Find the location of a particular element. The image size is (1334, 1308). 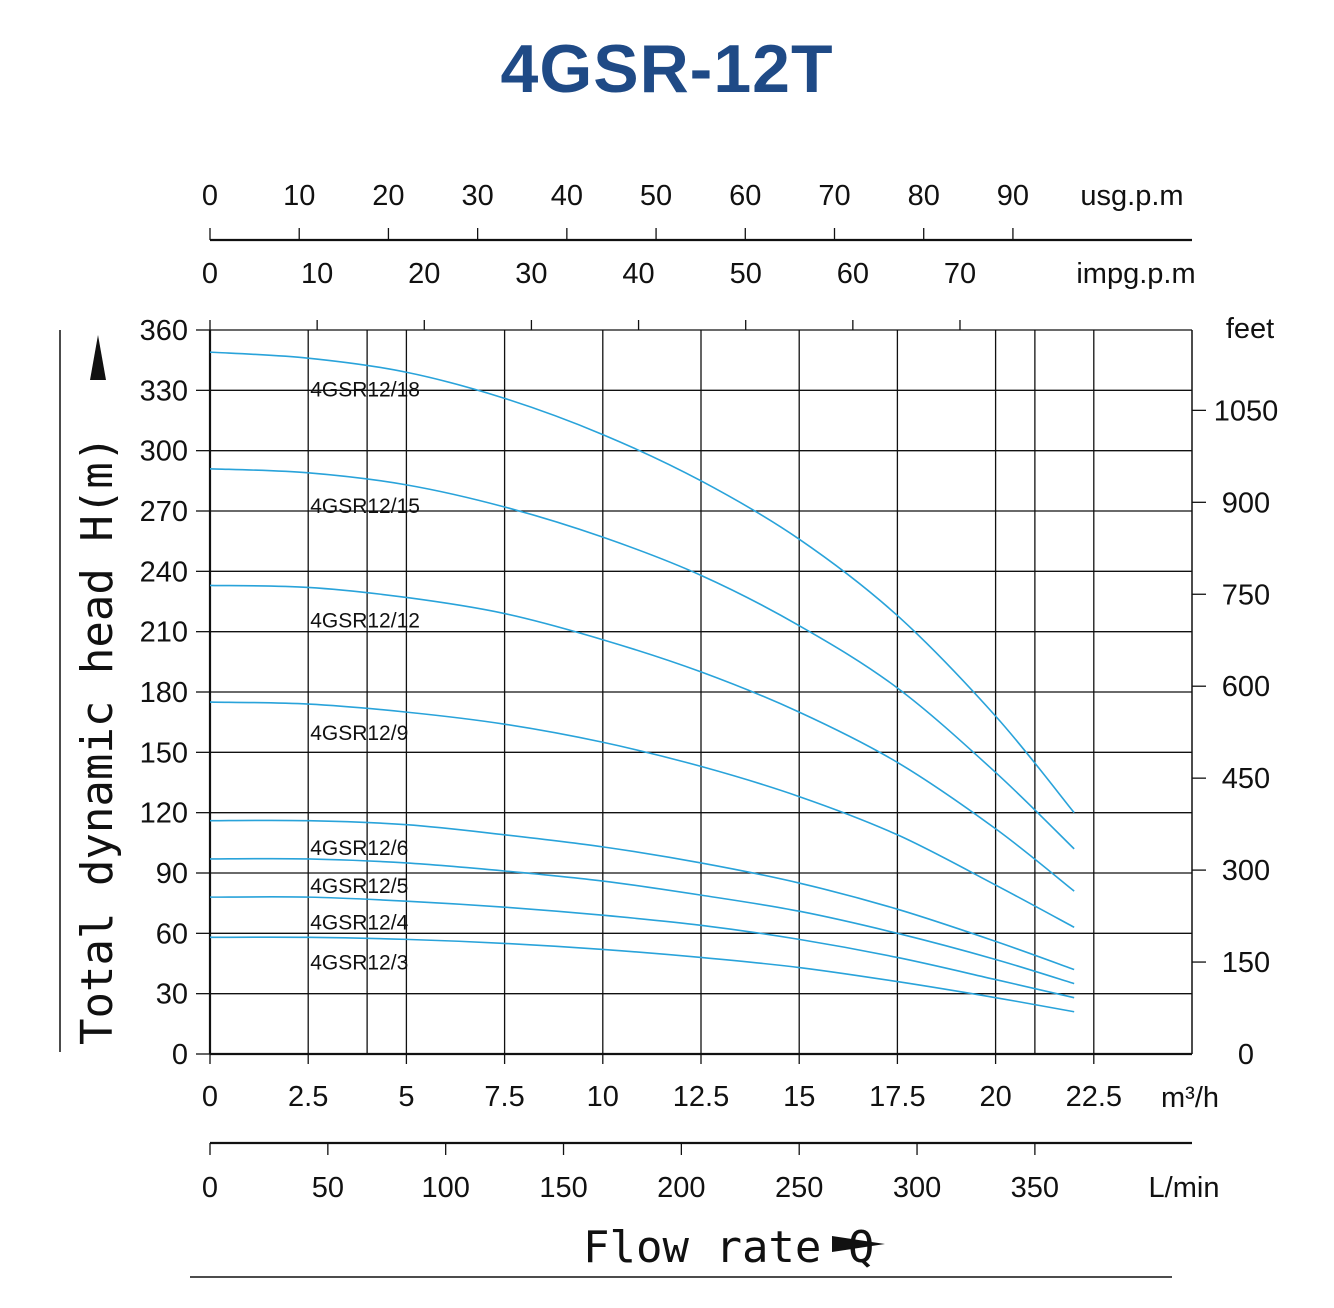

feet-tick-label: 150 is located at coordinates (1246, 963).